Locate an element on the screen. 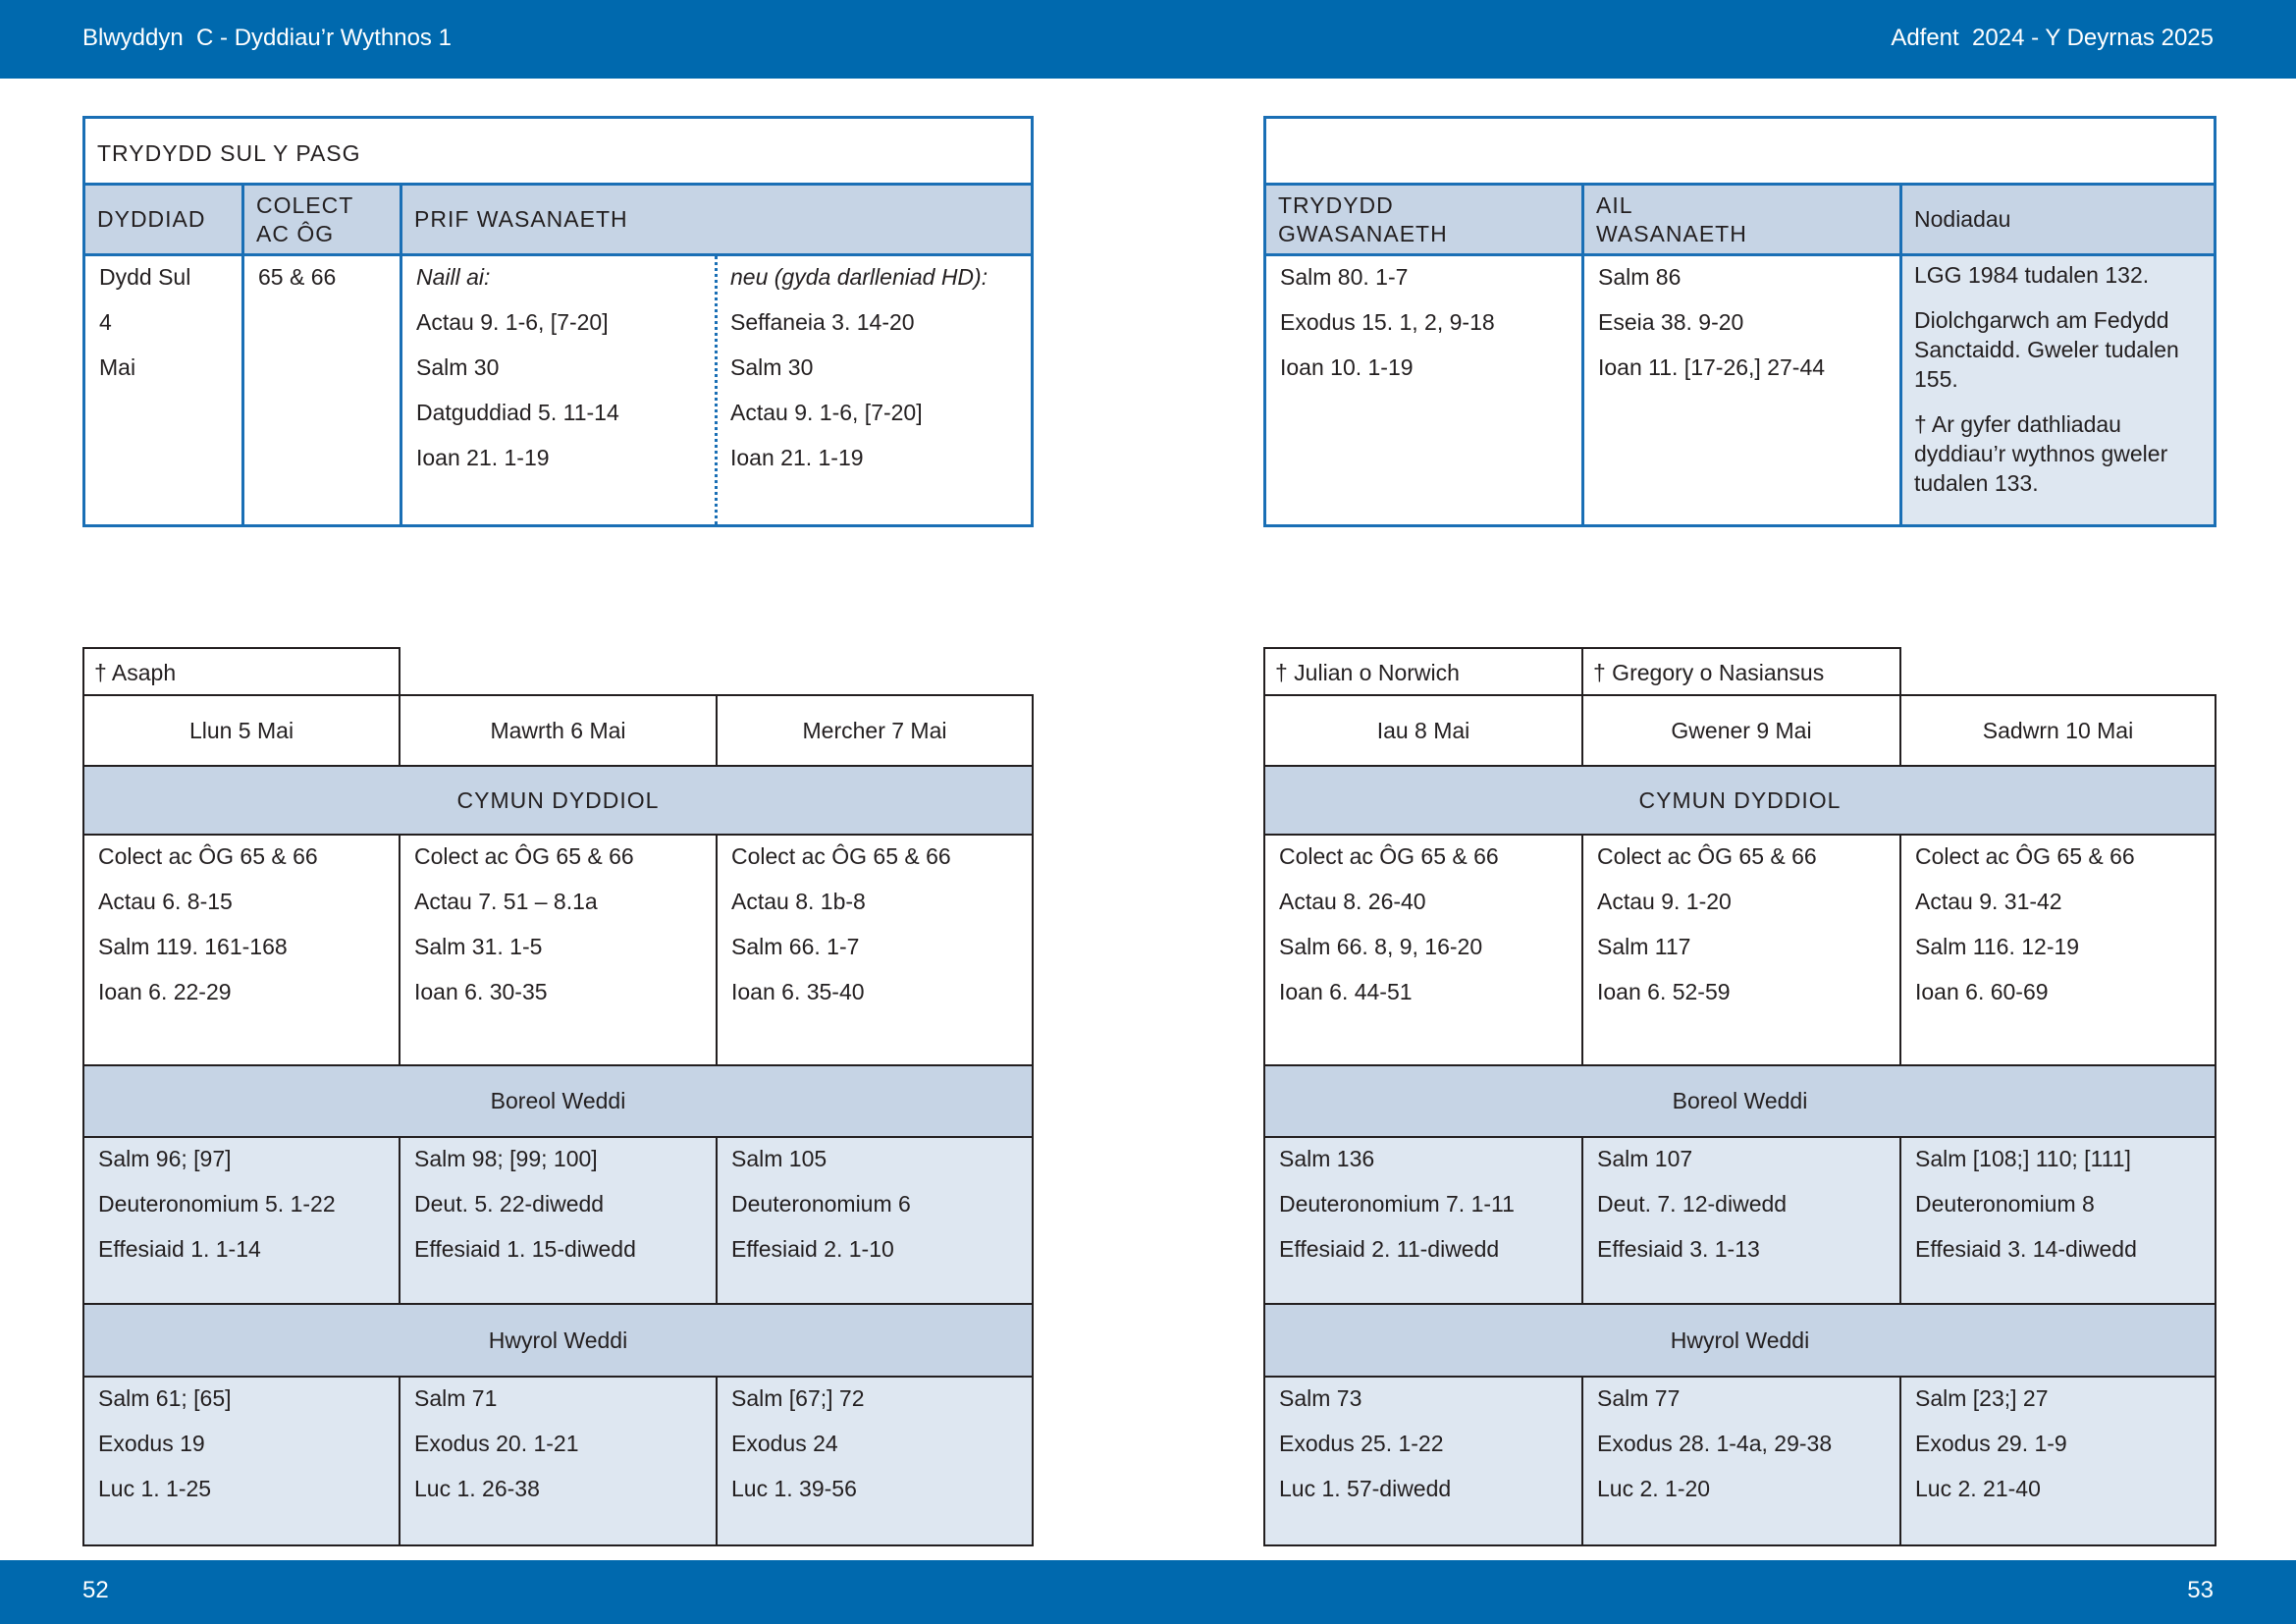 This screenshot has height=1624, width=2296. reading-line: Luc 1. 39-56 is located at coordinates (794, 1488).